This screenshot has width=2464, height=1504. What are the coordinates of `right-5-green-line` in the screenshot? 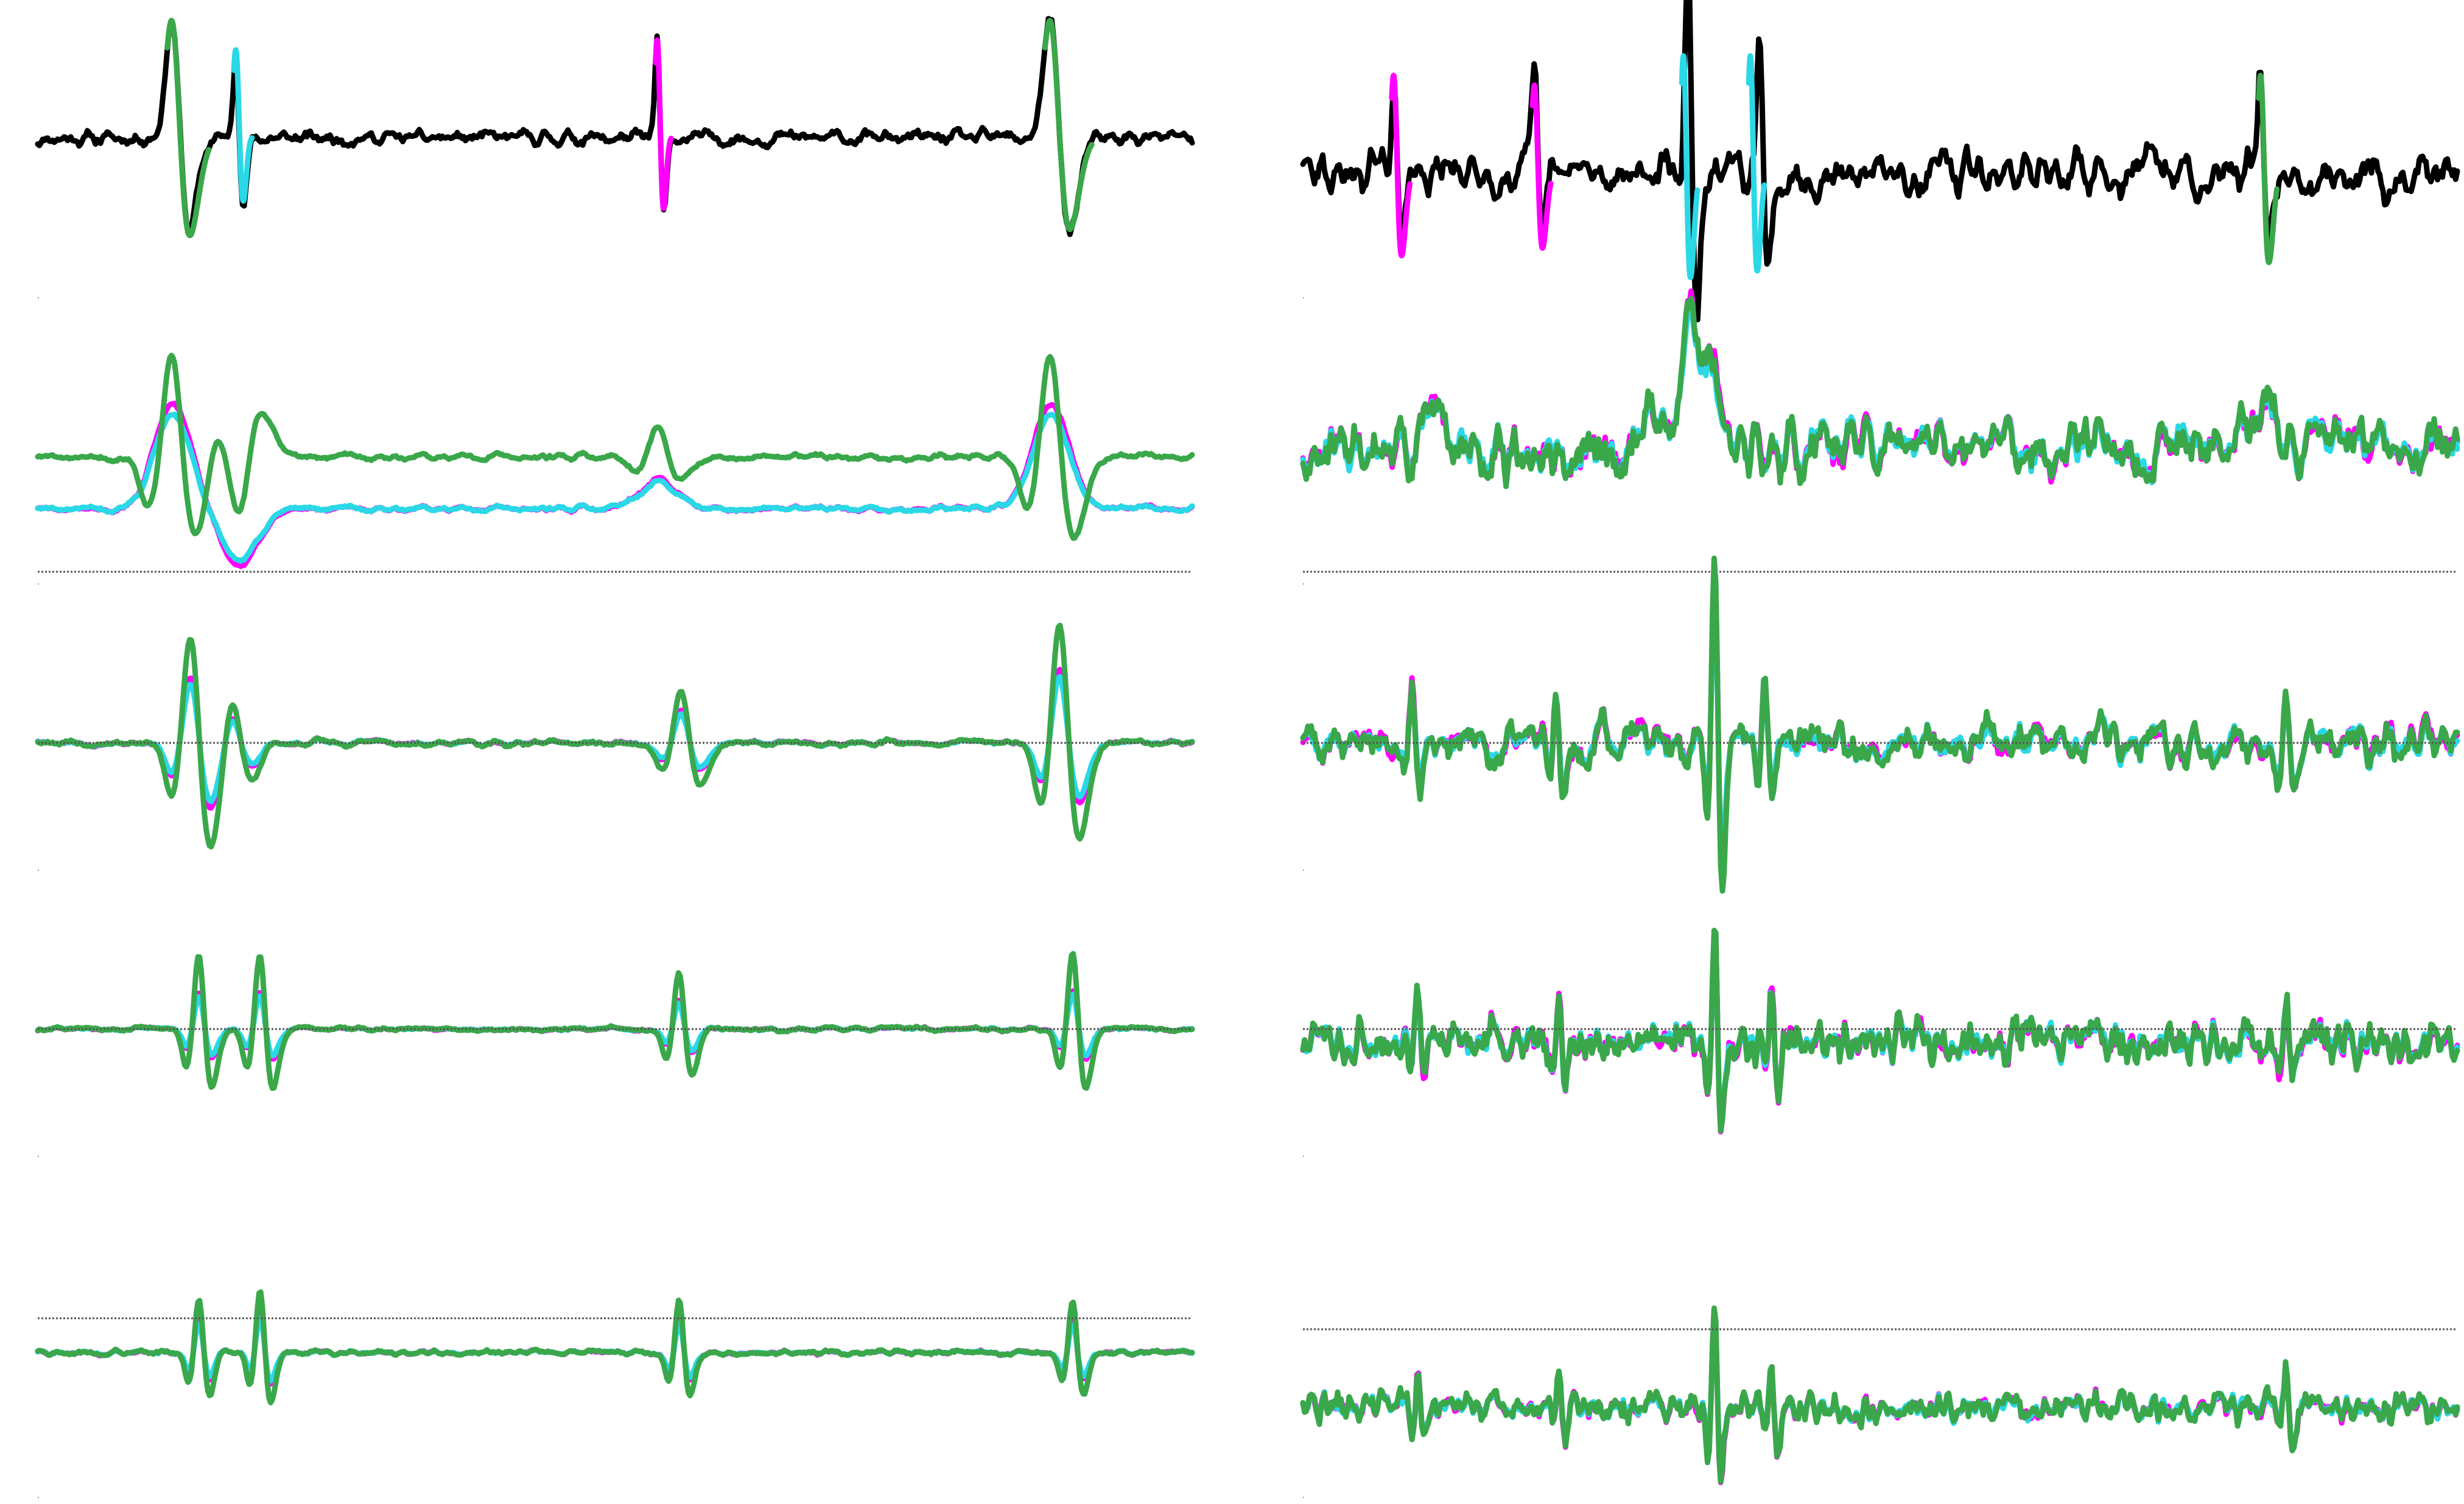 It's located at (1880, 1395).